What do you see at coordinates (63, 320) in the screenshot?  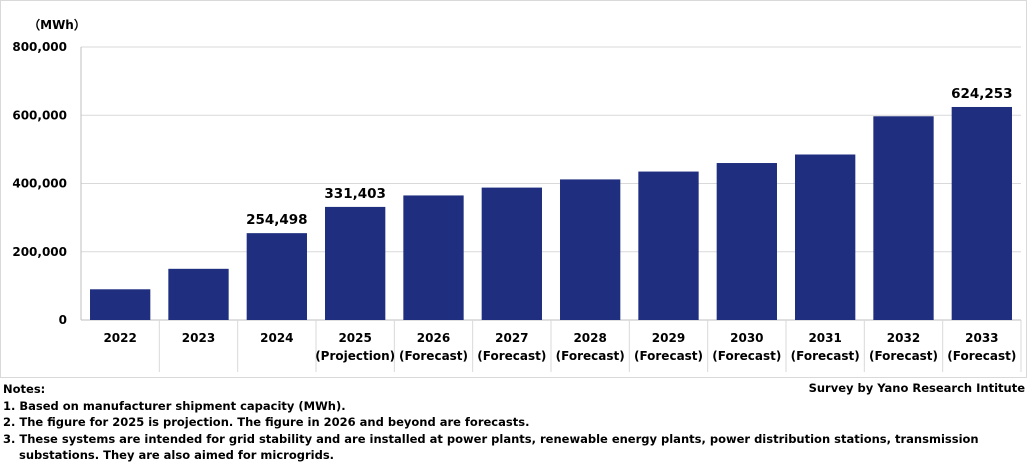 I see `y-tick-label: 0` at bounding box center [63, 320].